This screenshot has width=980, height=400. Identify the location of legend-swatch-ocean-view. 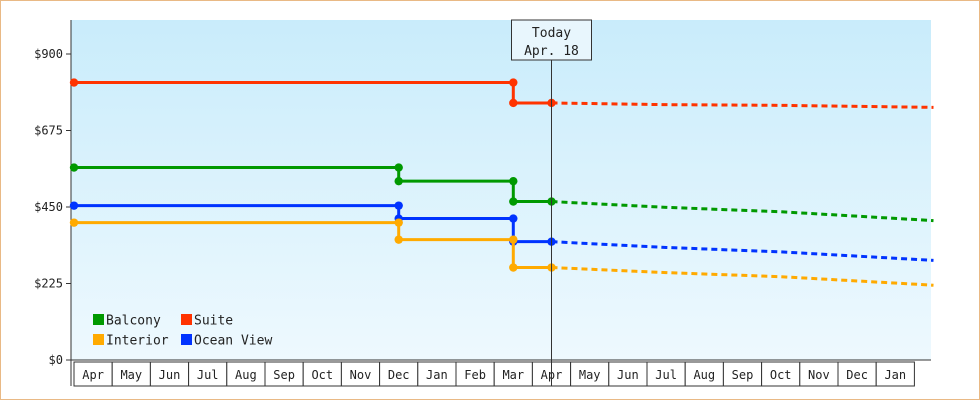
(186, 339).